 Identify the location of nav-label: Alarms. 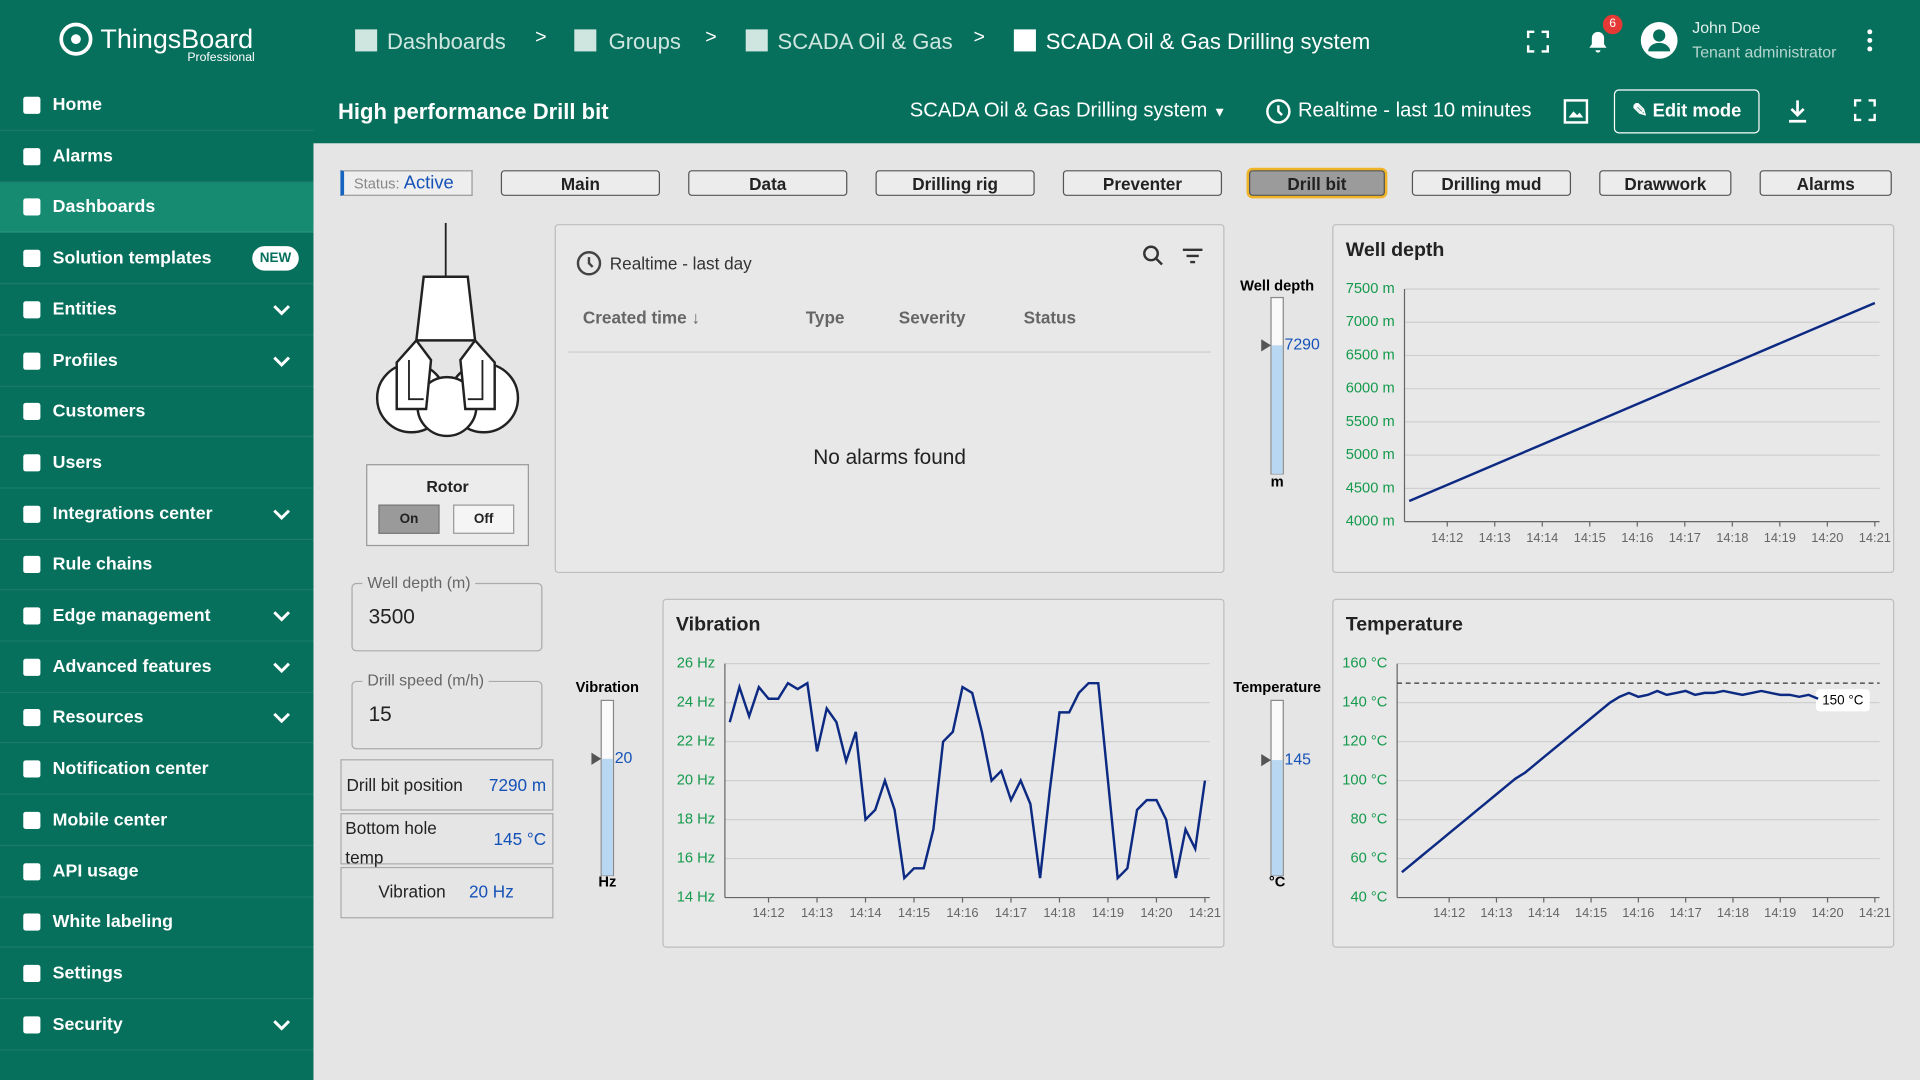
(82, 156).